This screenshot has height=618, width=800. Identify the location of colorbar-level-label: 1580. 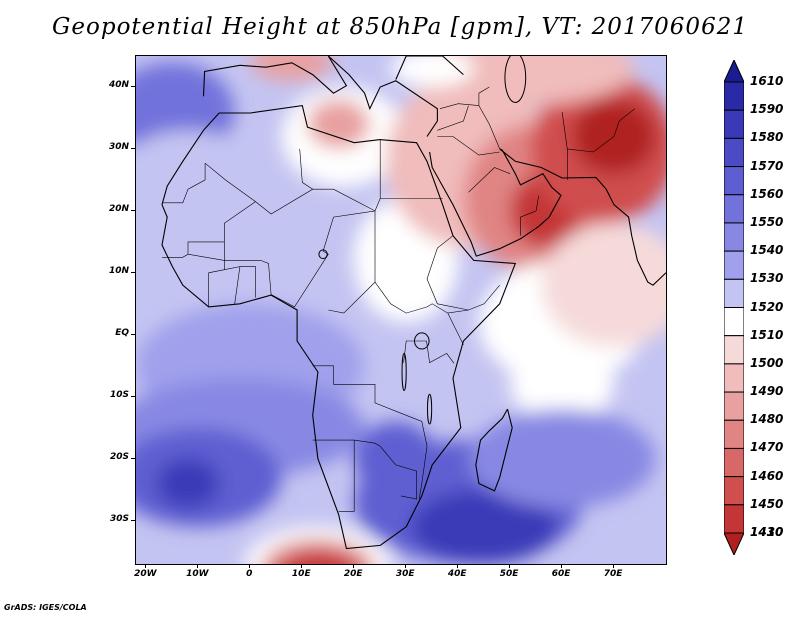
(767, 137).